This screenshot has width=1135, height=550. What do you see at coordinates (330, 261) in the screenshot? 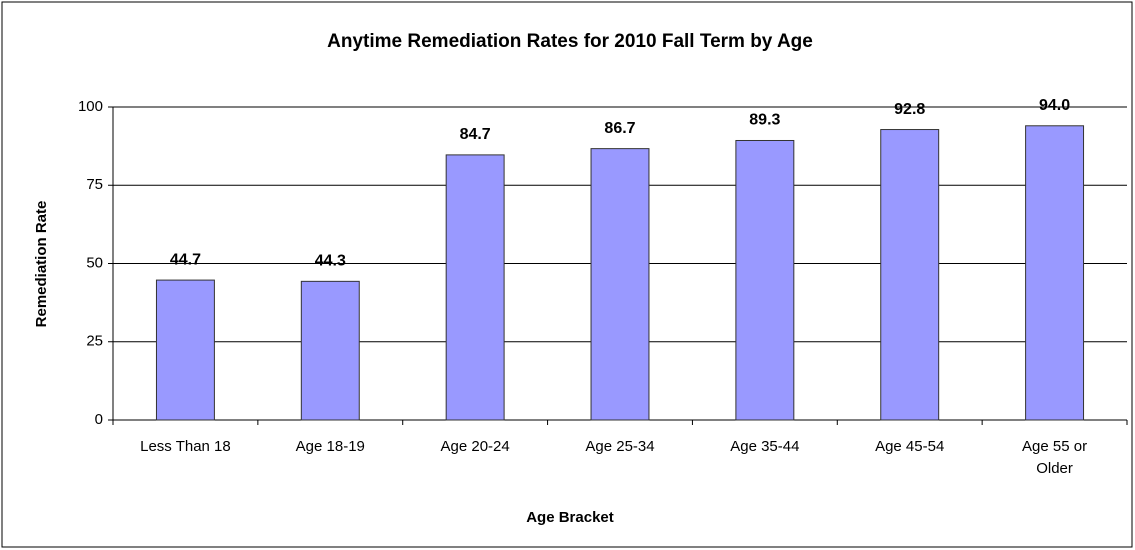
I see `data-label: 44.3` at bounding box center [330, 261].